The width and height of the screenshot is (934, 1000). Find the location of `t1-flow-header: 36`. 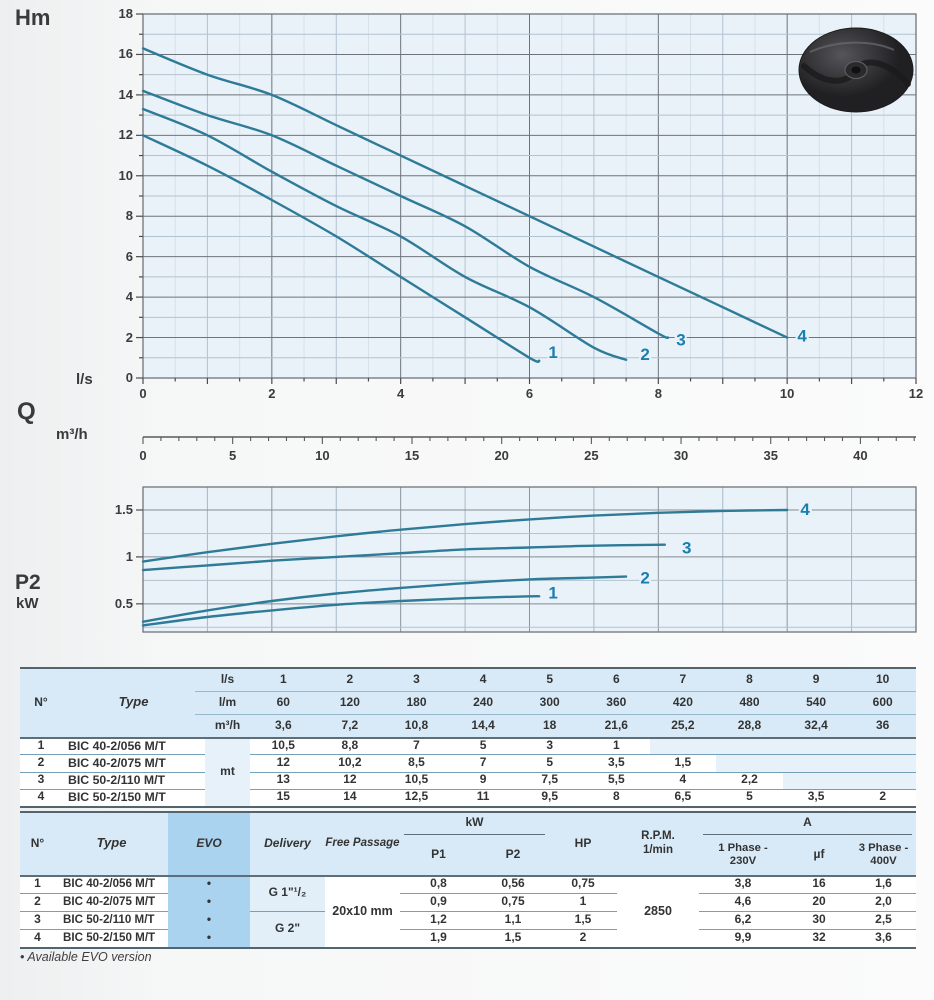

t1-flow-header: 36 is located at coordinates (883, 724).